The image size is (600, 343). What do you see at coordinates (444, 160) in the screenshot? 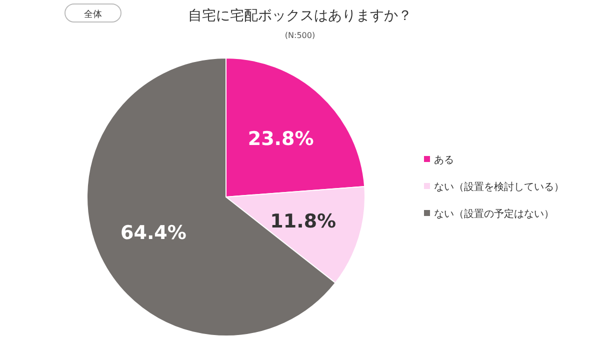
I see `legend-label: ある` at bounding box center [444, 160].